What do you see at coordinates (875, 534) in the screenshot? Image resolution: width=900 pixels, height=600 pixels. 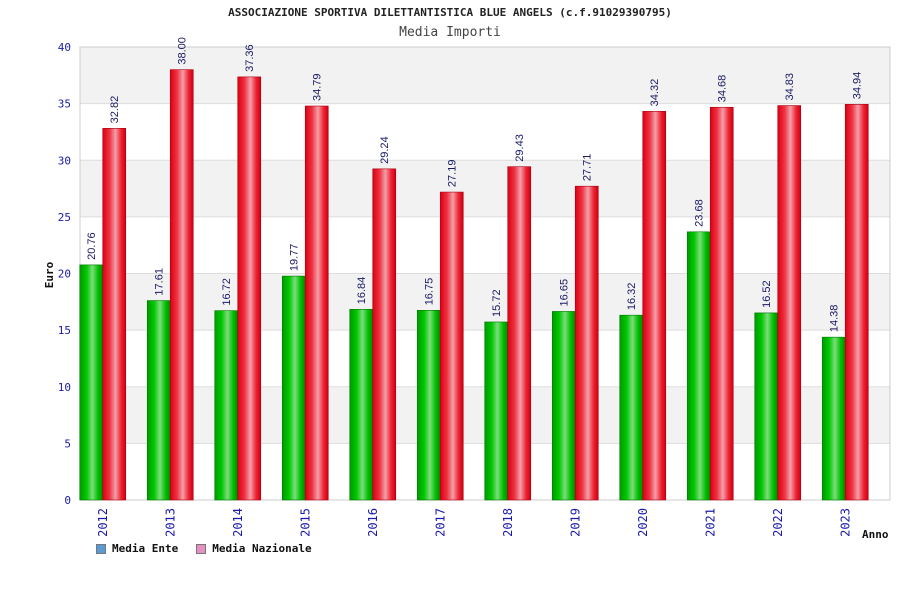 I see `x-axis-label: Anno` at bounding box center [875, 534].